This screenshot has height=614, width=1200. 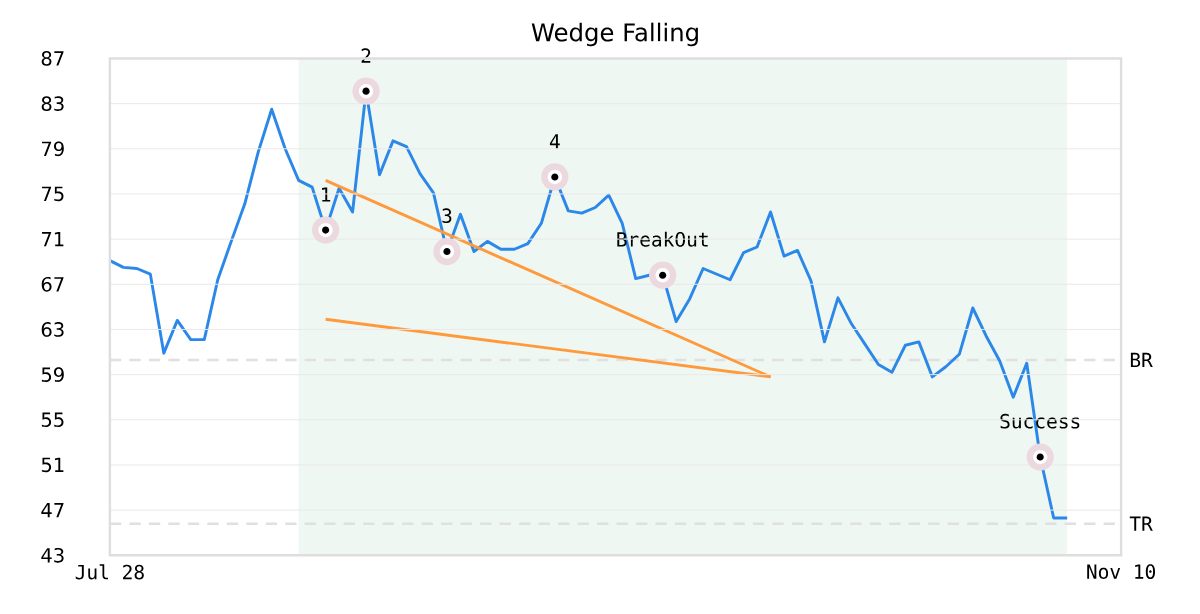 What do you see at coordinates (1040, 421) in the screenshot?
I see `annotation: Success` at bounding box center [1040, 421].